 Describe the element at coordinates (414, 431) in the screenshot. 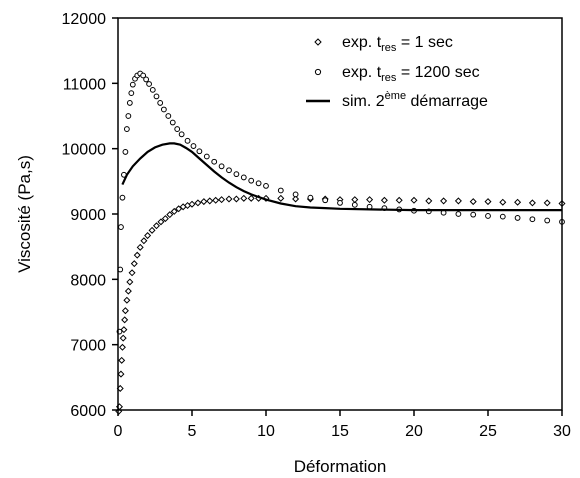

I see `x-tick-label: 20` at that location.